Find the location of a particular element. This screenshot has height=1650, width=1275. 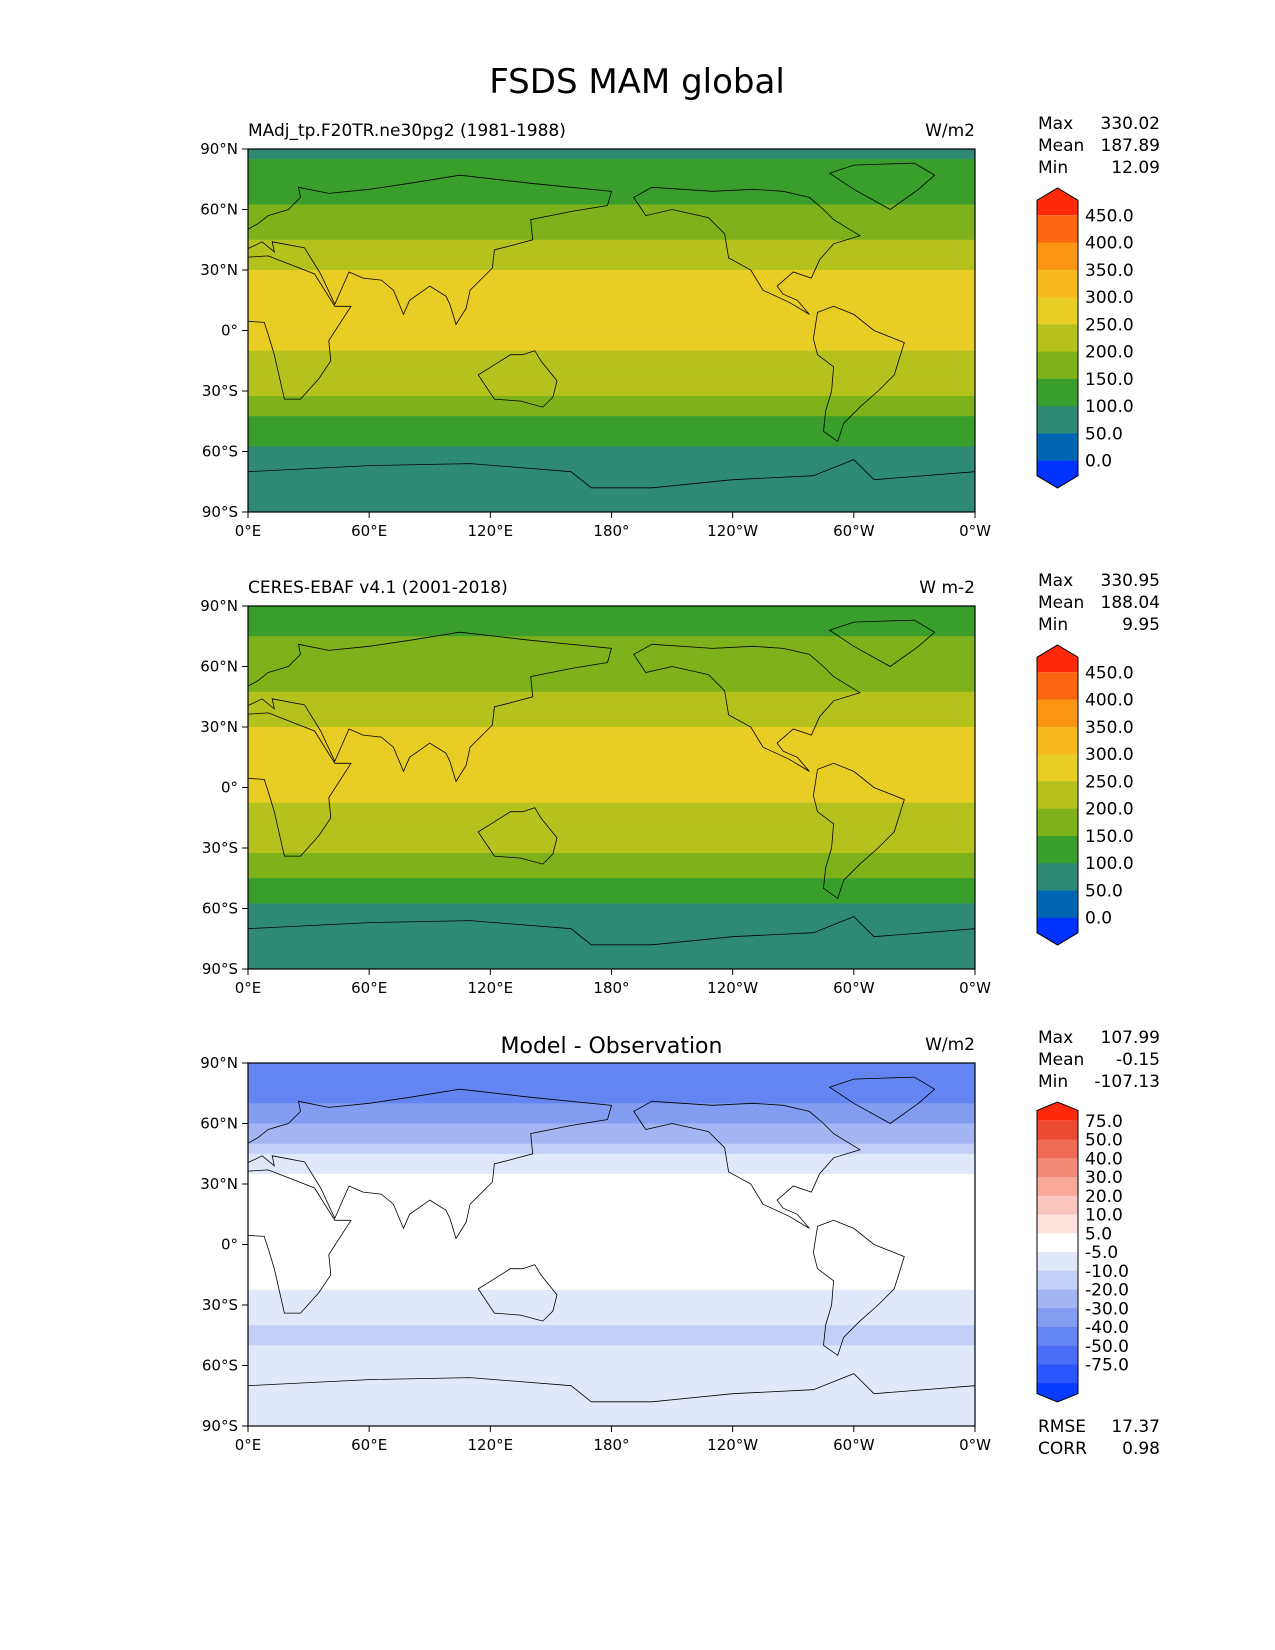

stat-label: Mean is located at coordinates (1061, 146).